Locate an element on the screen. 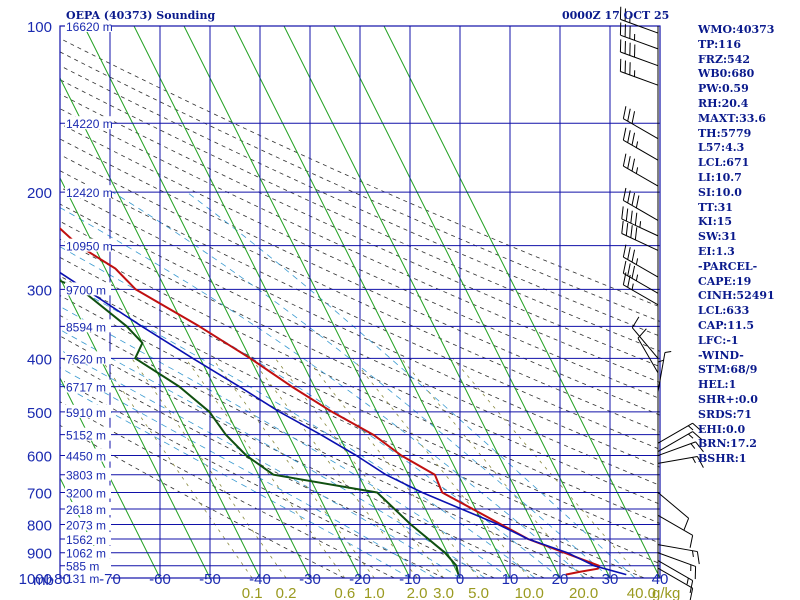  mixing-ratio-label: 3.0 is located at coordinates (443, 592).